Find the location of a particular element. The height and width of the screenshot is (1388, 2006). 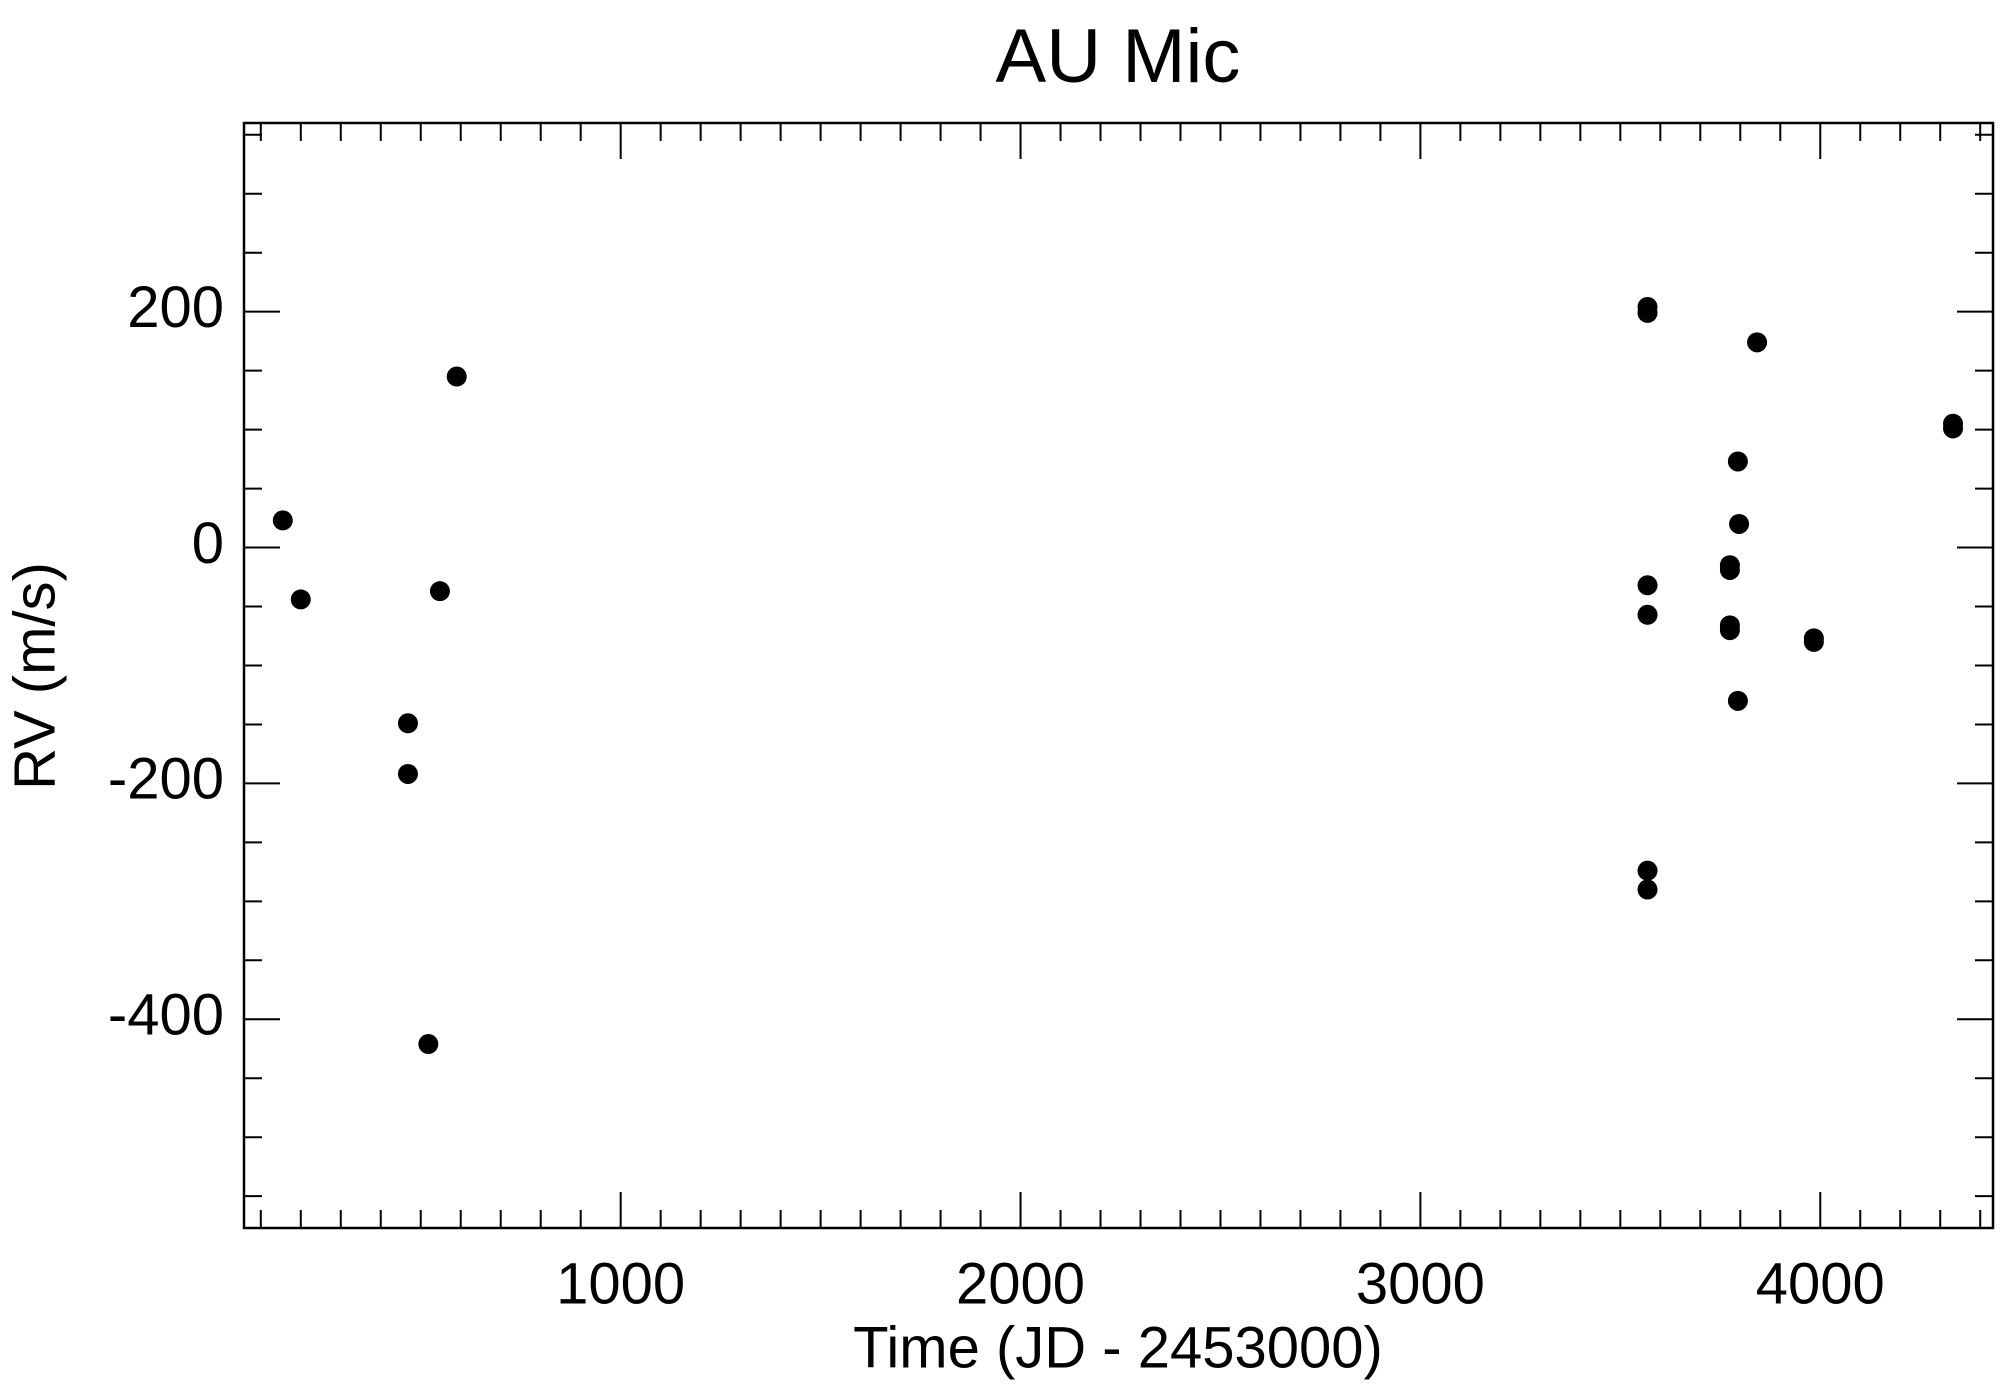

y-axis-label: RV (m/s) is located at coordinates (34, 676).